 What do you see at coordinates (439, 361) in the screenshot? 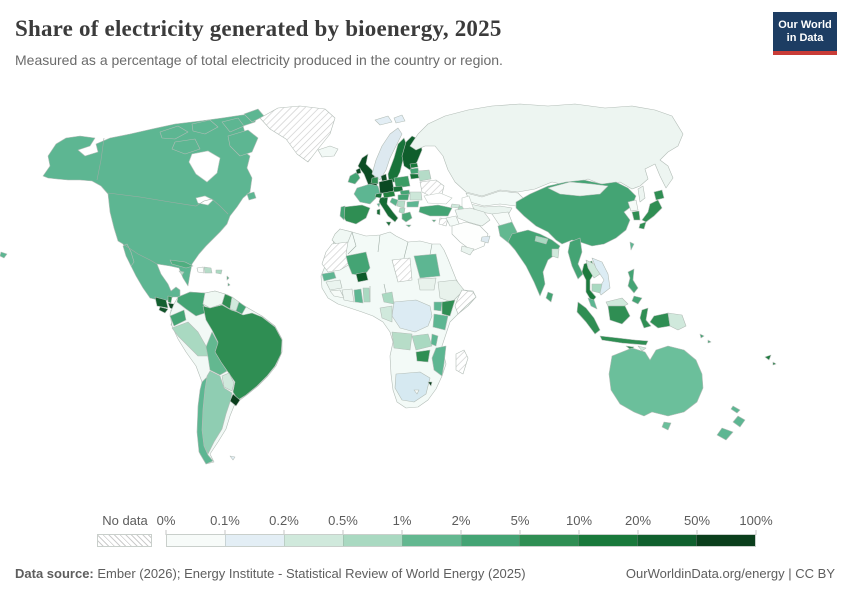
I see `region-mozambique` at bounding box center [439, 361].